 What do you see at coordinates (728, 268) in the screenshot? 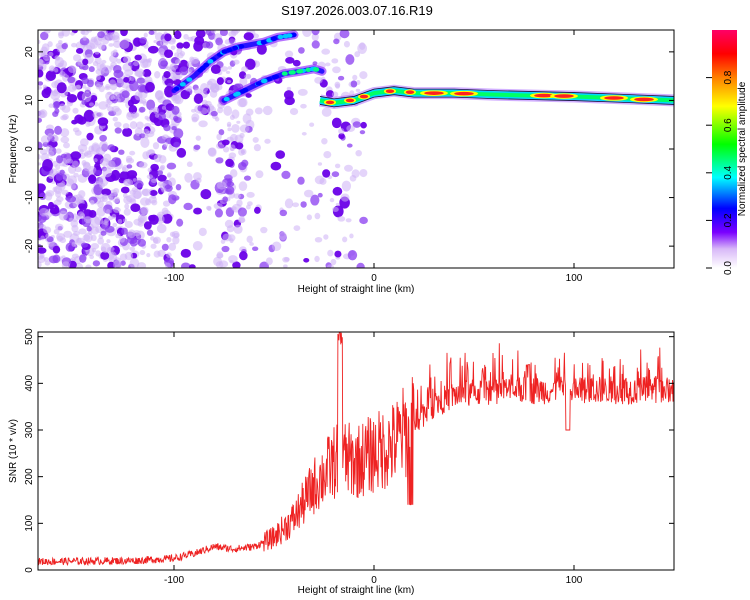
I see `colorbar-tick-label: 0.0` at bounding box center [728, 268].